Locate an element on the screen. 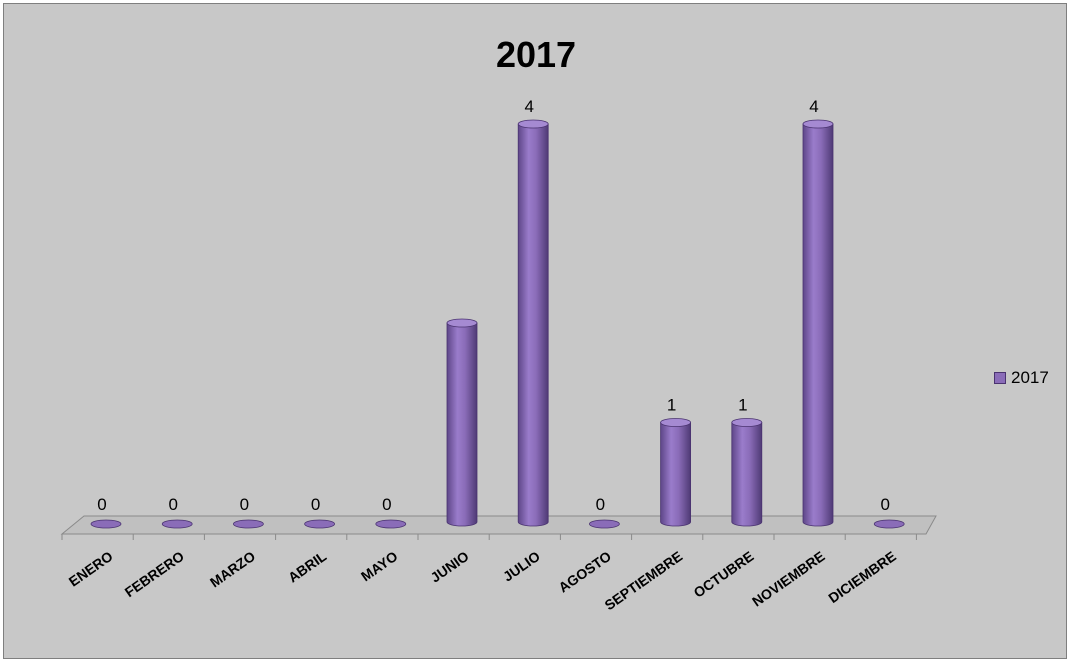  x-tick-label-febrero: FEBRERO is located at coordinates (154, 574).